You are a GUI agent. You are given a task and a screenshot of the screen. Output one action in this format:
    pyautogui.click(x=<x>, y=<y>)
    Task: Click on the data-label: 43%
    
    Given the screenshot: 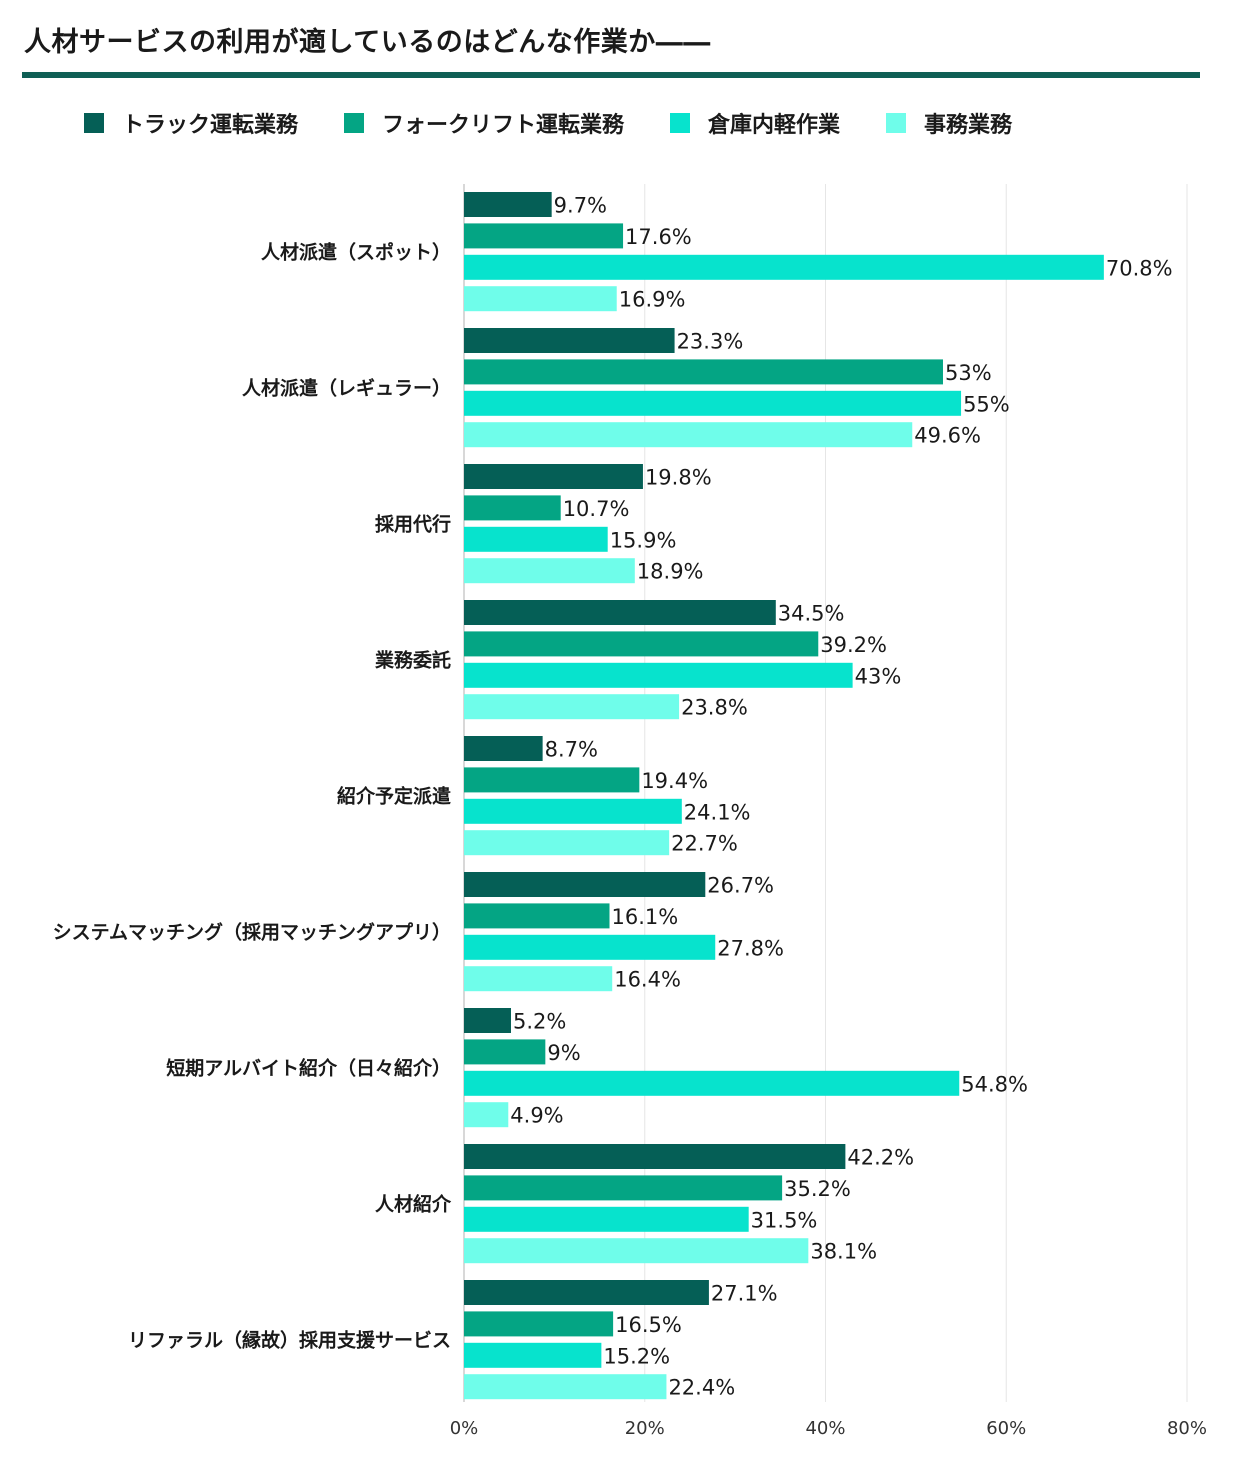 What is the action you would take?
    pyautogui.click(x=878, y=676)
    